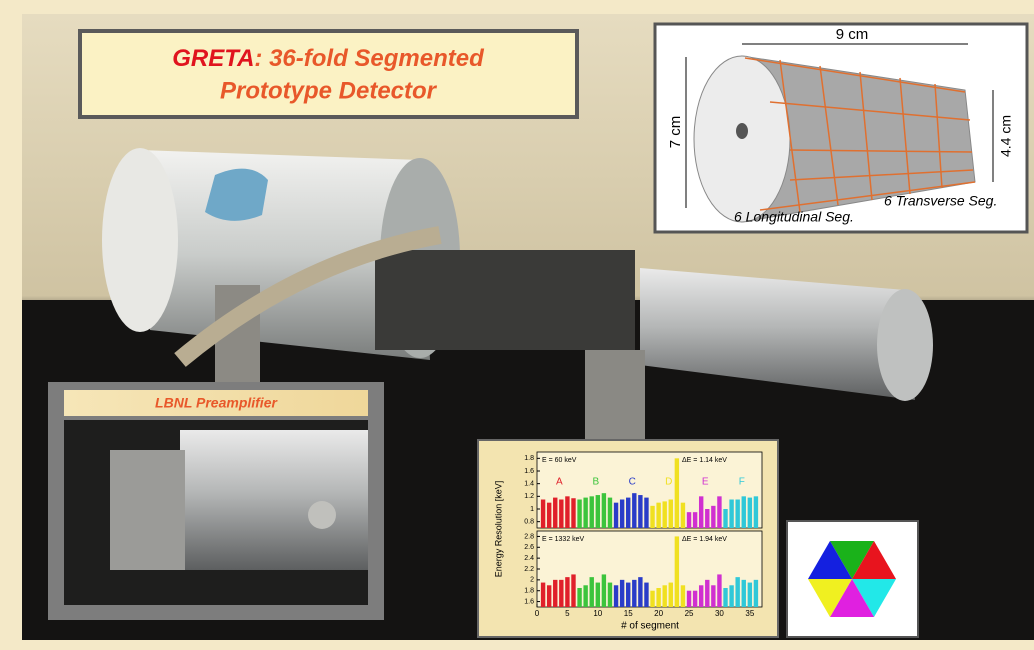 The width and height of the screenshot is (1034, 650). Describe the element at coordinates (705, 482) in the screenshot. I see `legend-label: E` at that location.